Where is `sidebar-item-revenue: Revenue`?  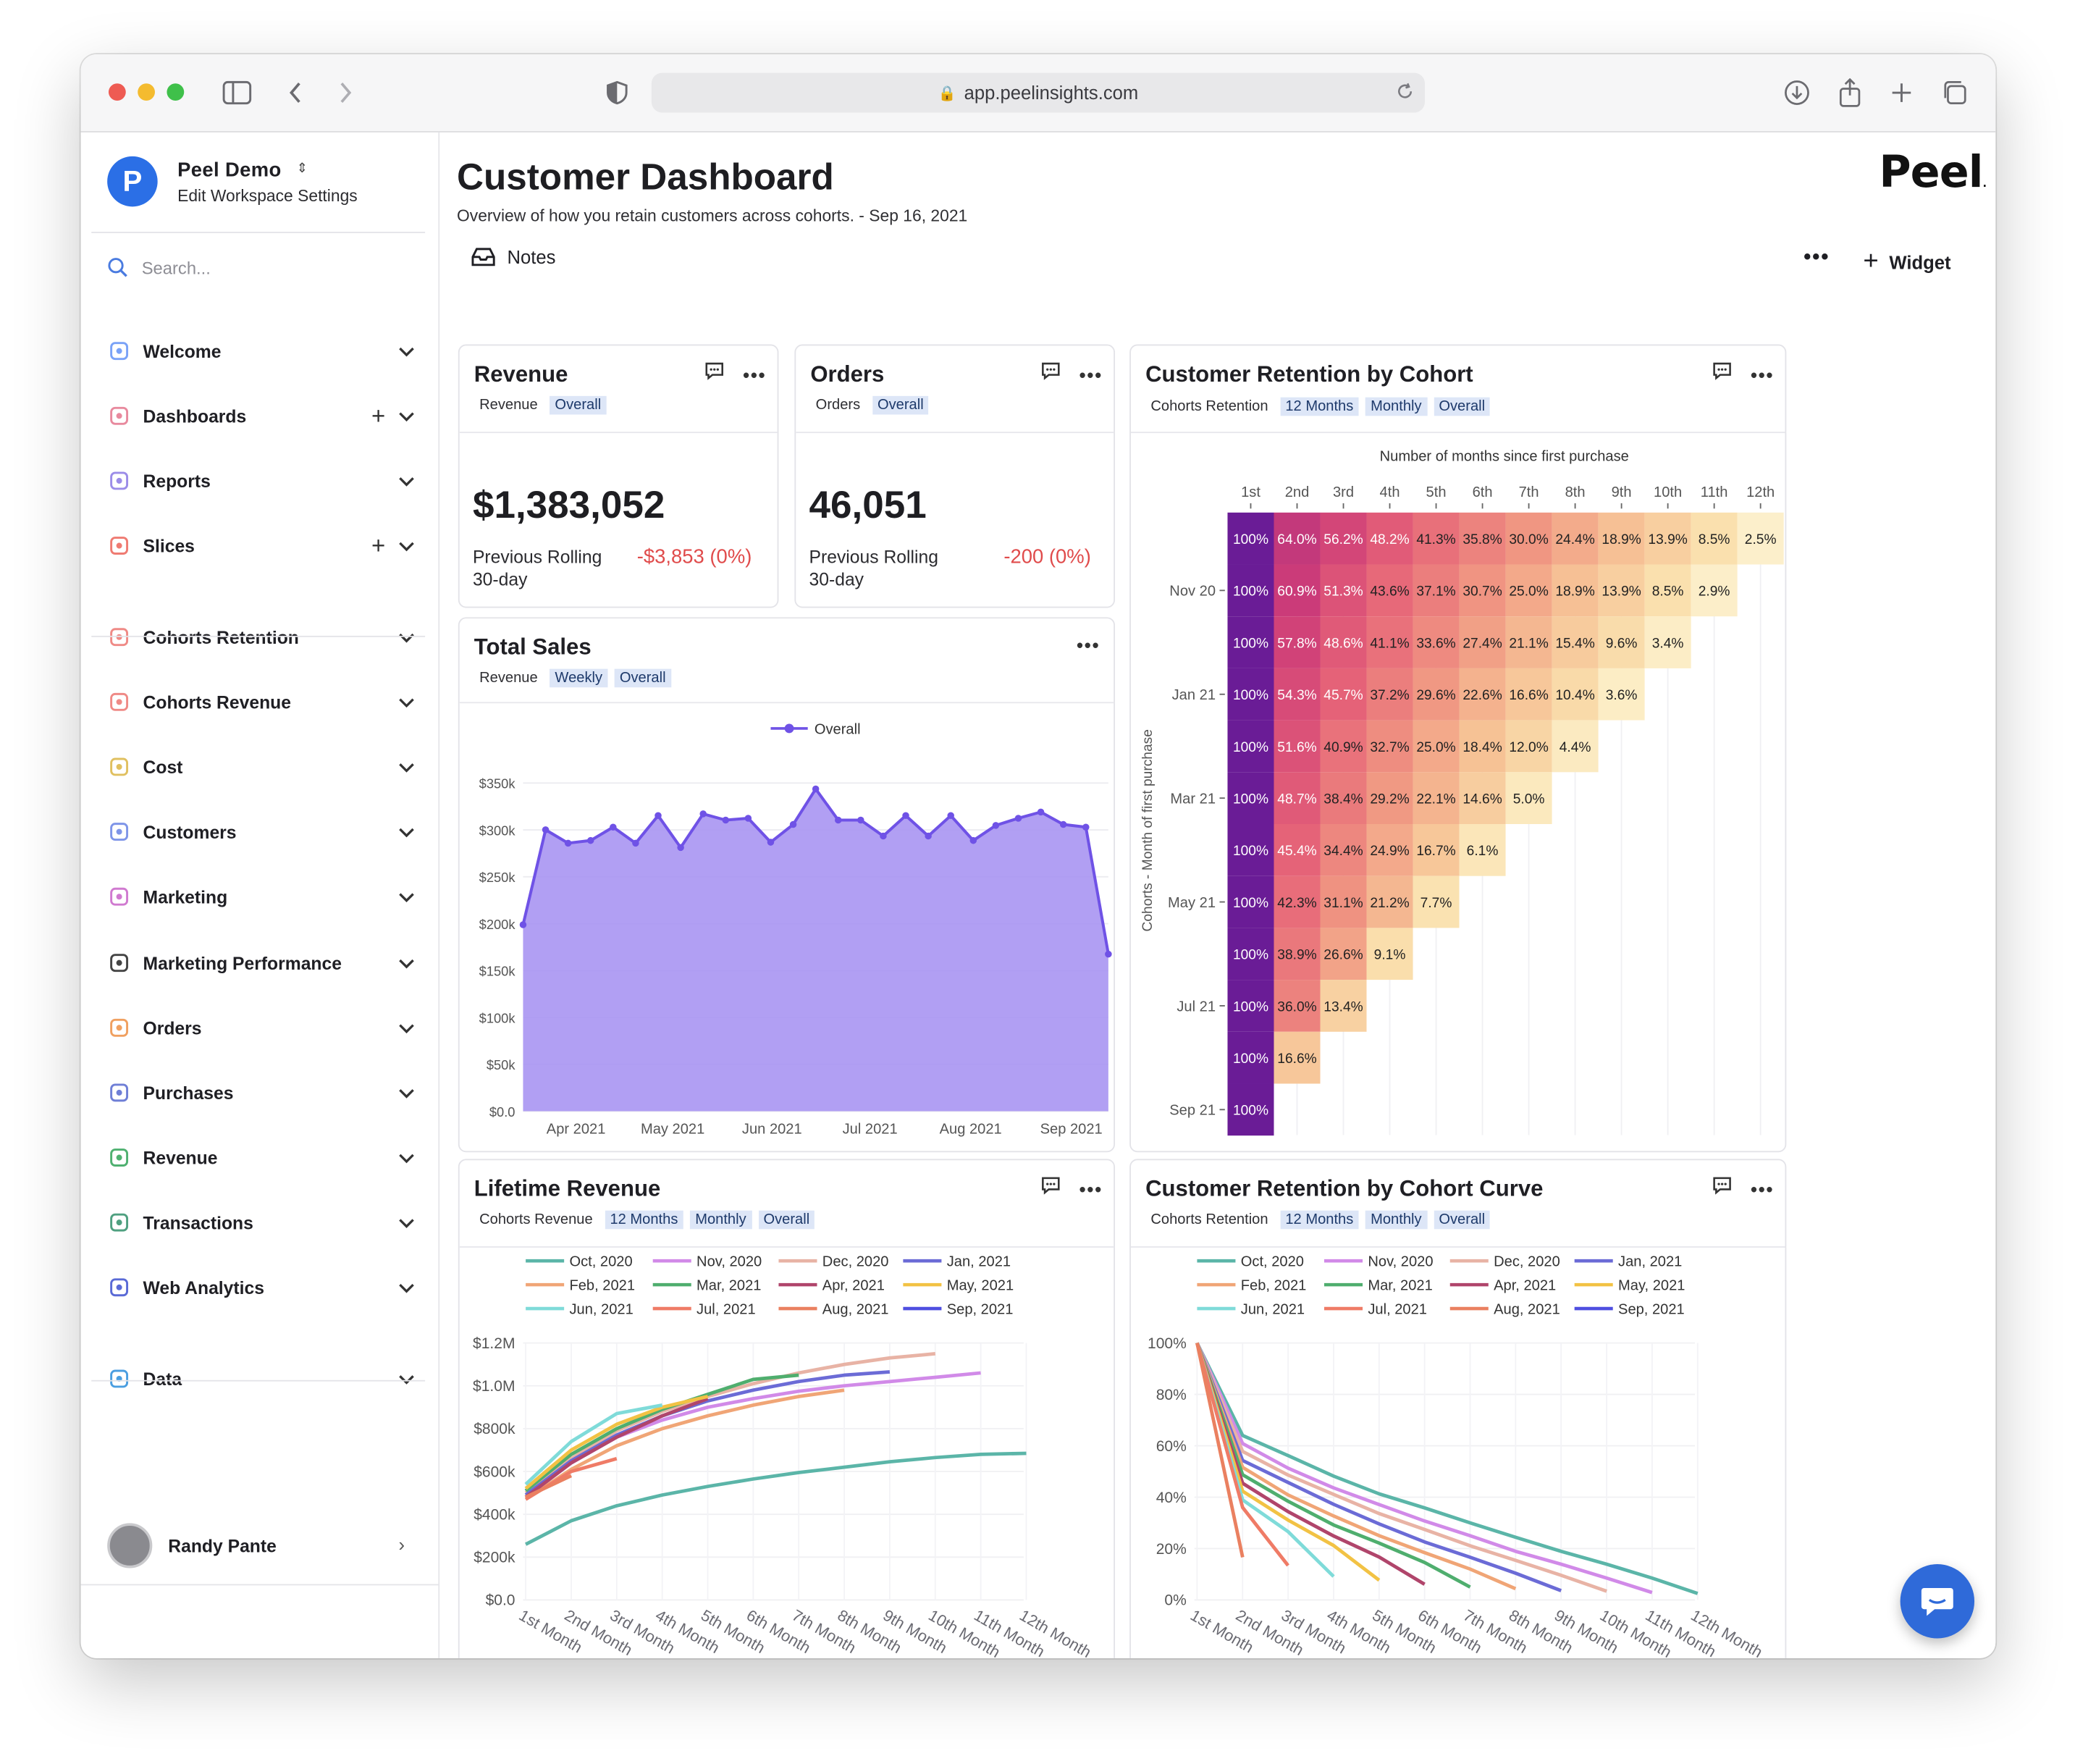
sidebar-item-revenue: Revenue is located at coordinates (260, 1158).